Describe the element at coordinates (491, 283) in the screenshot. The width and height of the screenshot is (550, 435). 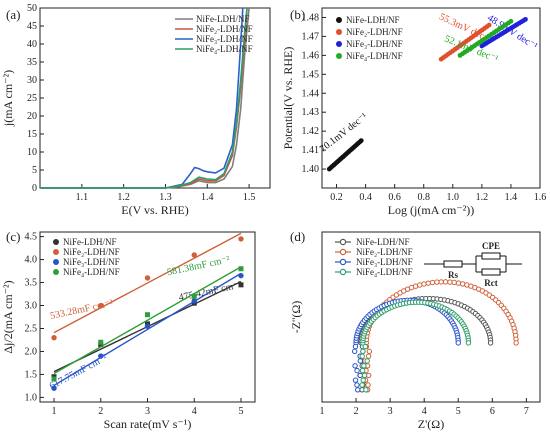
I see `circuit-label-rct: Rct` at that location.